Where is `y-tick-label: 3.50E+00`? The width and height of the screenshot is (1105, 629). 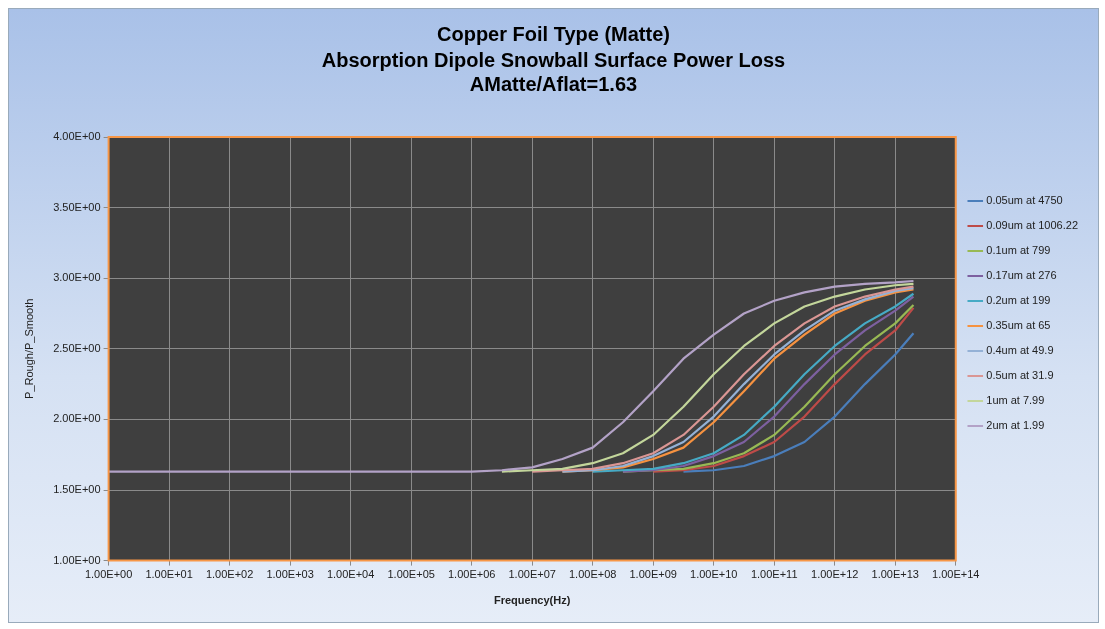 y-tick-label: 3.50E+00 is located at coordinates (77, 206).